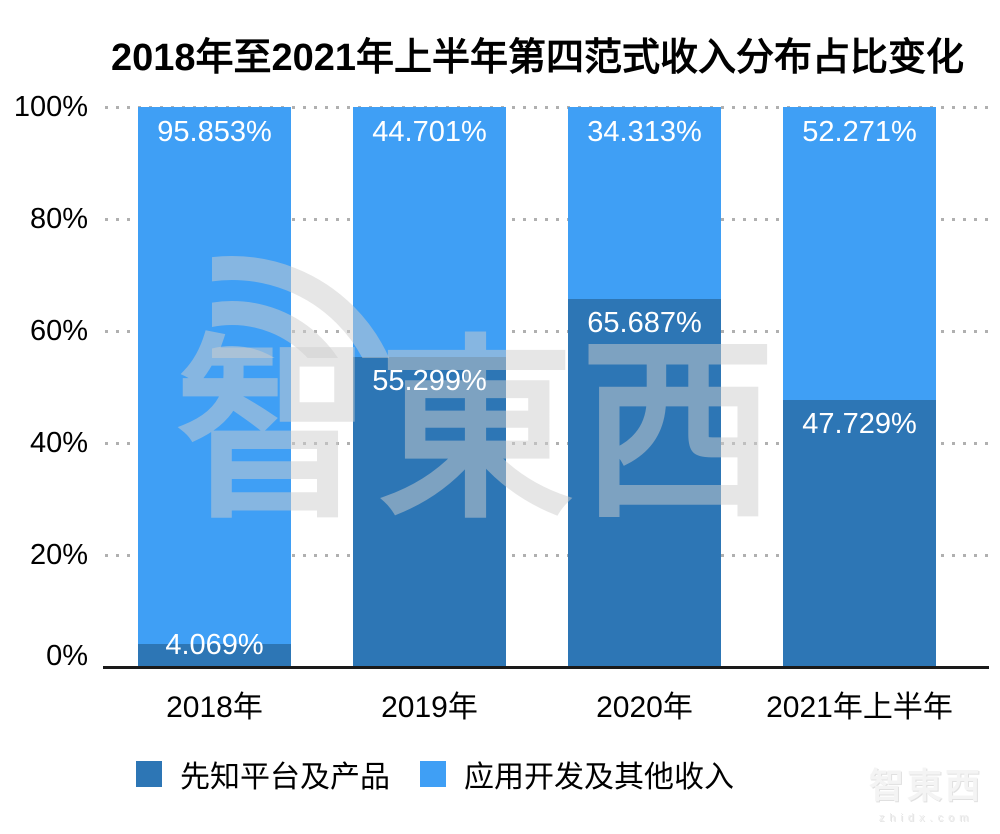 The width and height of the screenshot is (1000, 834). I want to click on legend-item: 先知平台及产品, so click(263, 774).